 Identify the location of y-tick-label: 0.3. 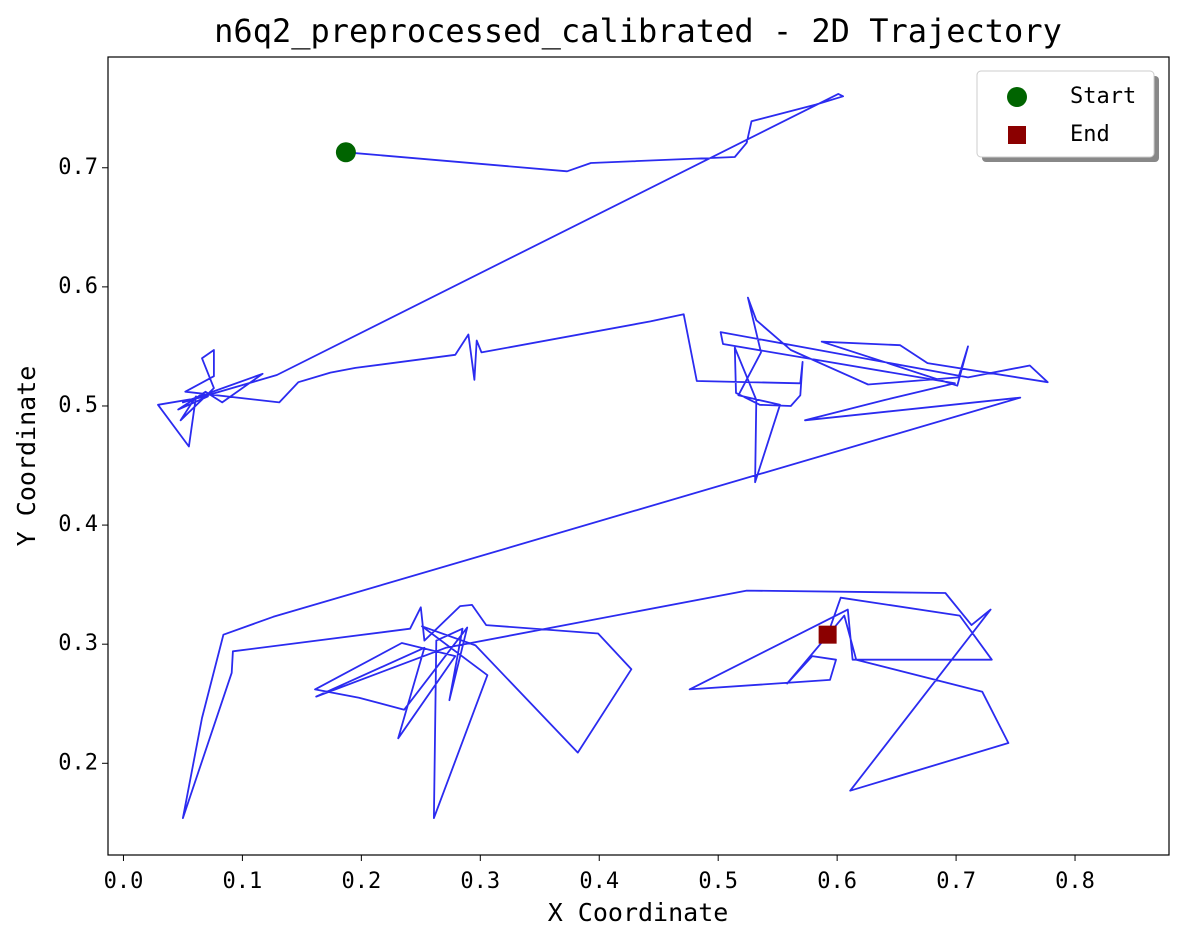
(78, 643).